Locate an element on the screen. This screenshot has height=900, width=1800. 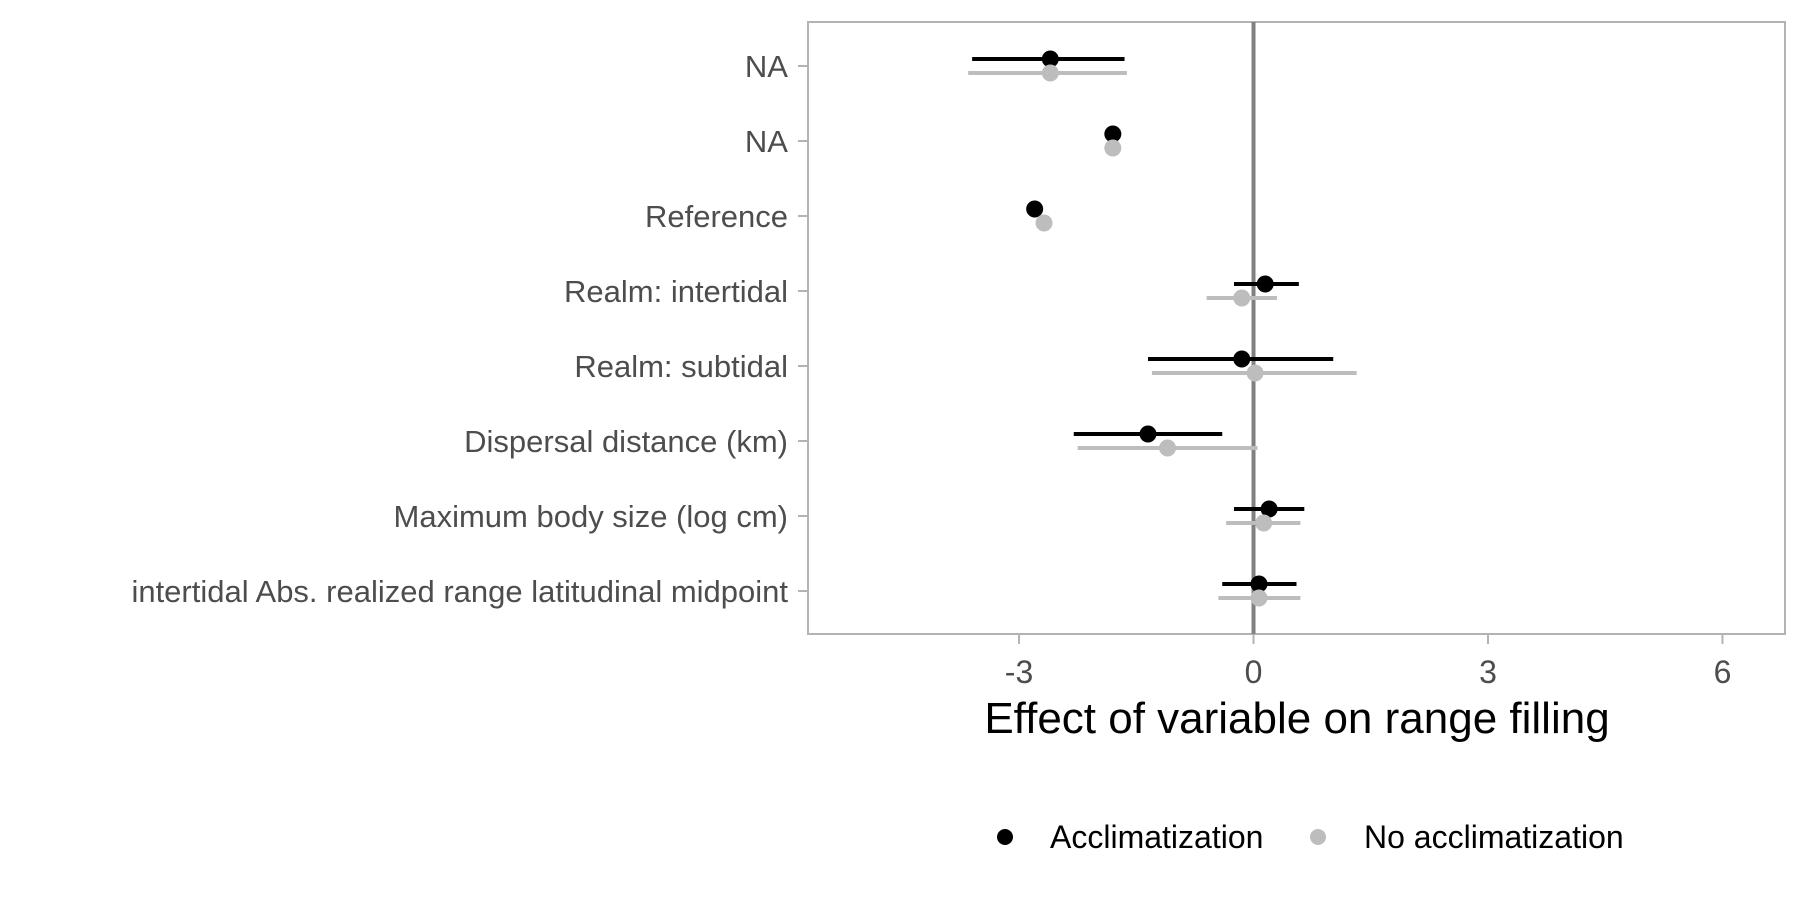
legend-label-acclimatization: Acclimatization is located at coordinates (1156, 837).